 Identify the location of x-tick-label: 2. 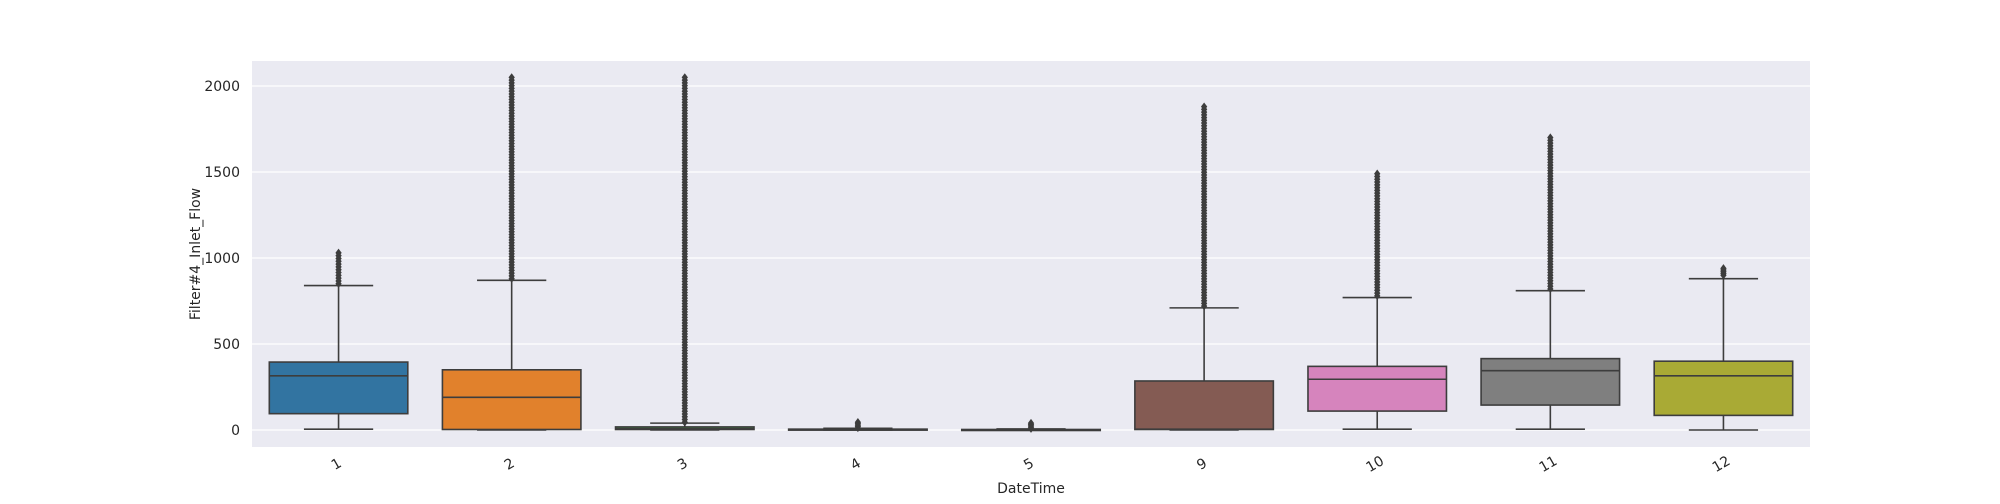
(510, 464).